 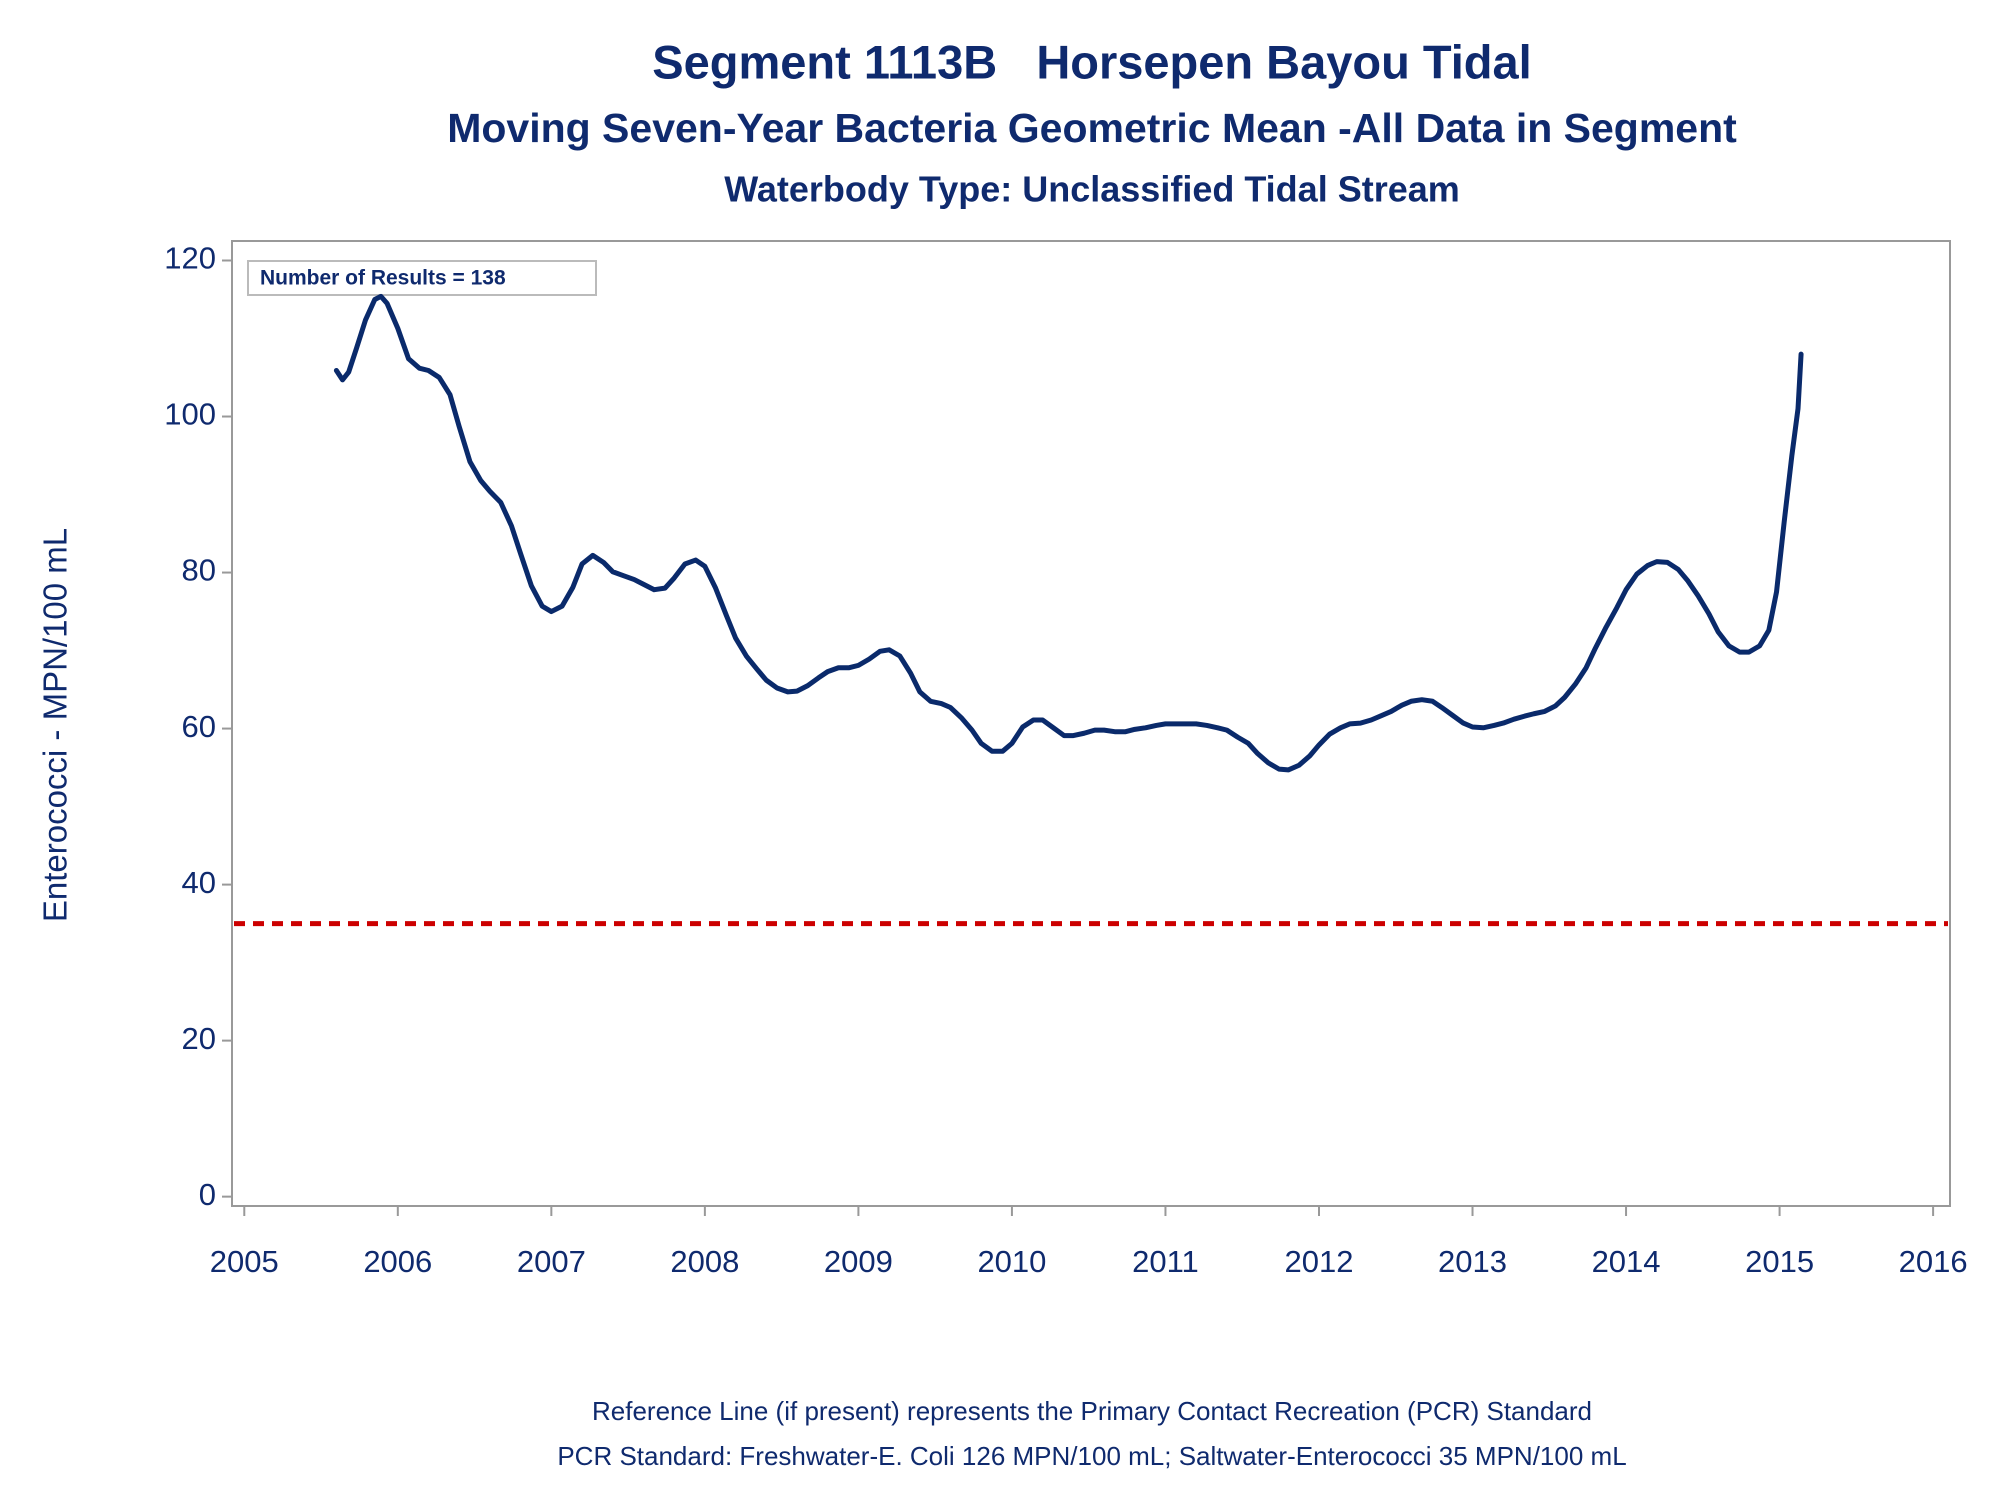 What do you see at coordinates (199, 1038) in the screenshot?
I see `y-tick-label: 20` at bounding box center [199, 1038].